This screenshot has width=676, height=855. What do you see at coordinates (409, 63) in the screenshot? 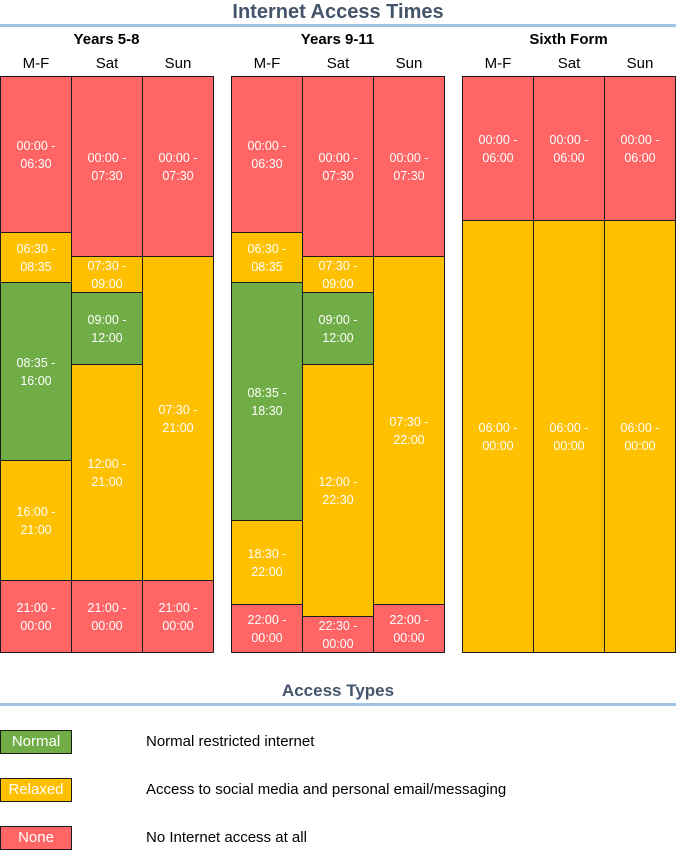
I see `day-header-years-9-11-sun: Sun` at bounding box center [409, 63].